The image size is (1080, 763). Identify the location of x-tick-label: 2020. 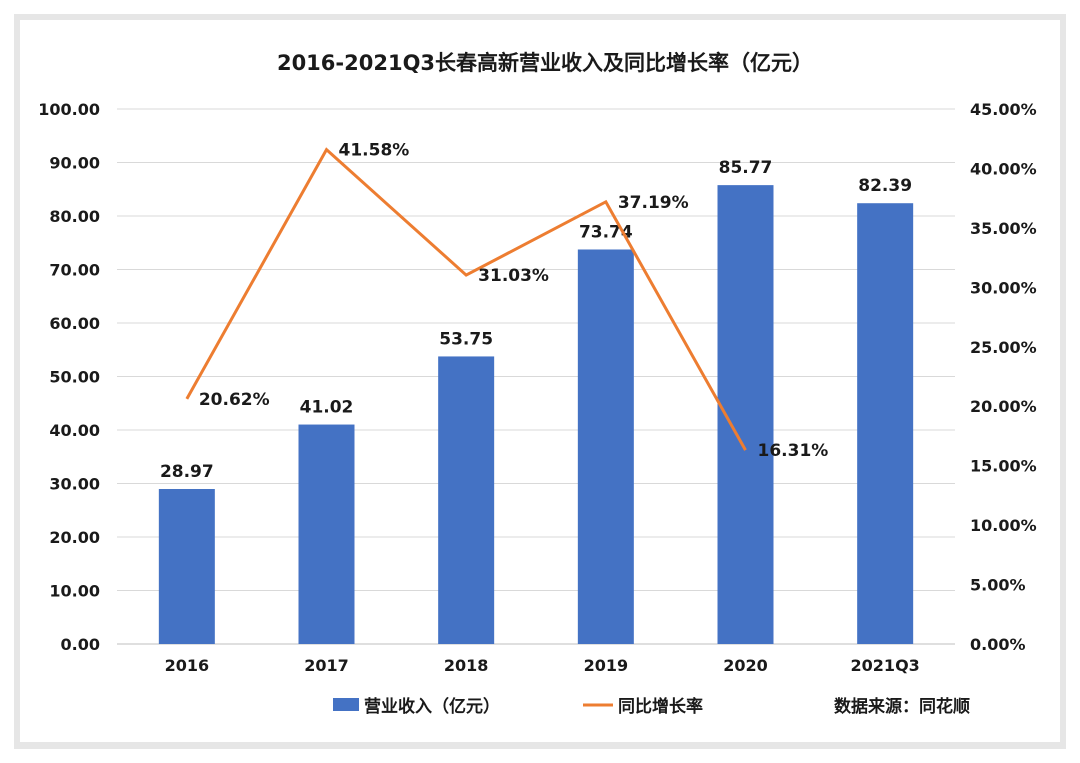
(745, 665).